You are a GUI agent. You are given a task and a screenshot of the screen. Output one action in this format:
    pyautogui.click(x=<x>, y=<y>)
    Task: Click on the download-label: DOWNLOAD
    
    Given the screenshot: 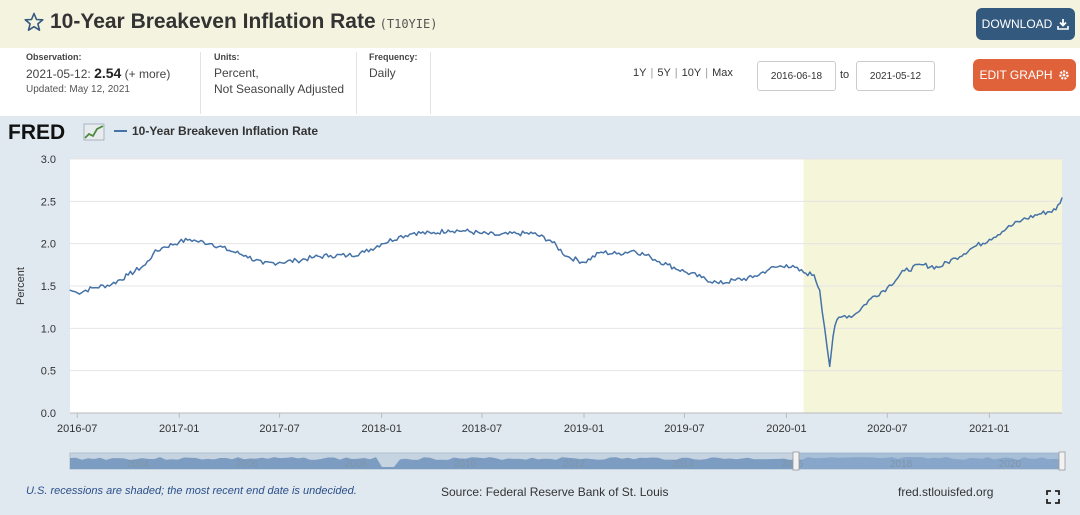 What is the action you would take?
    pyautogui.click(x=1017, y=24)
    